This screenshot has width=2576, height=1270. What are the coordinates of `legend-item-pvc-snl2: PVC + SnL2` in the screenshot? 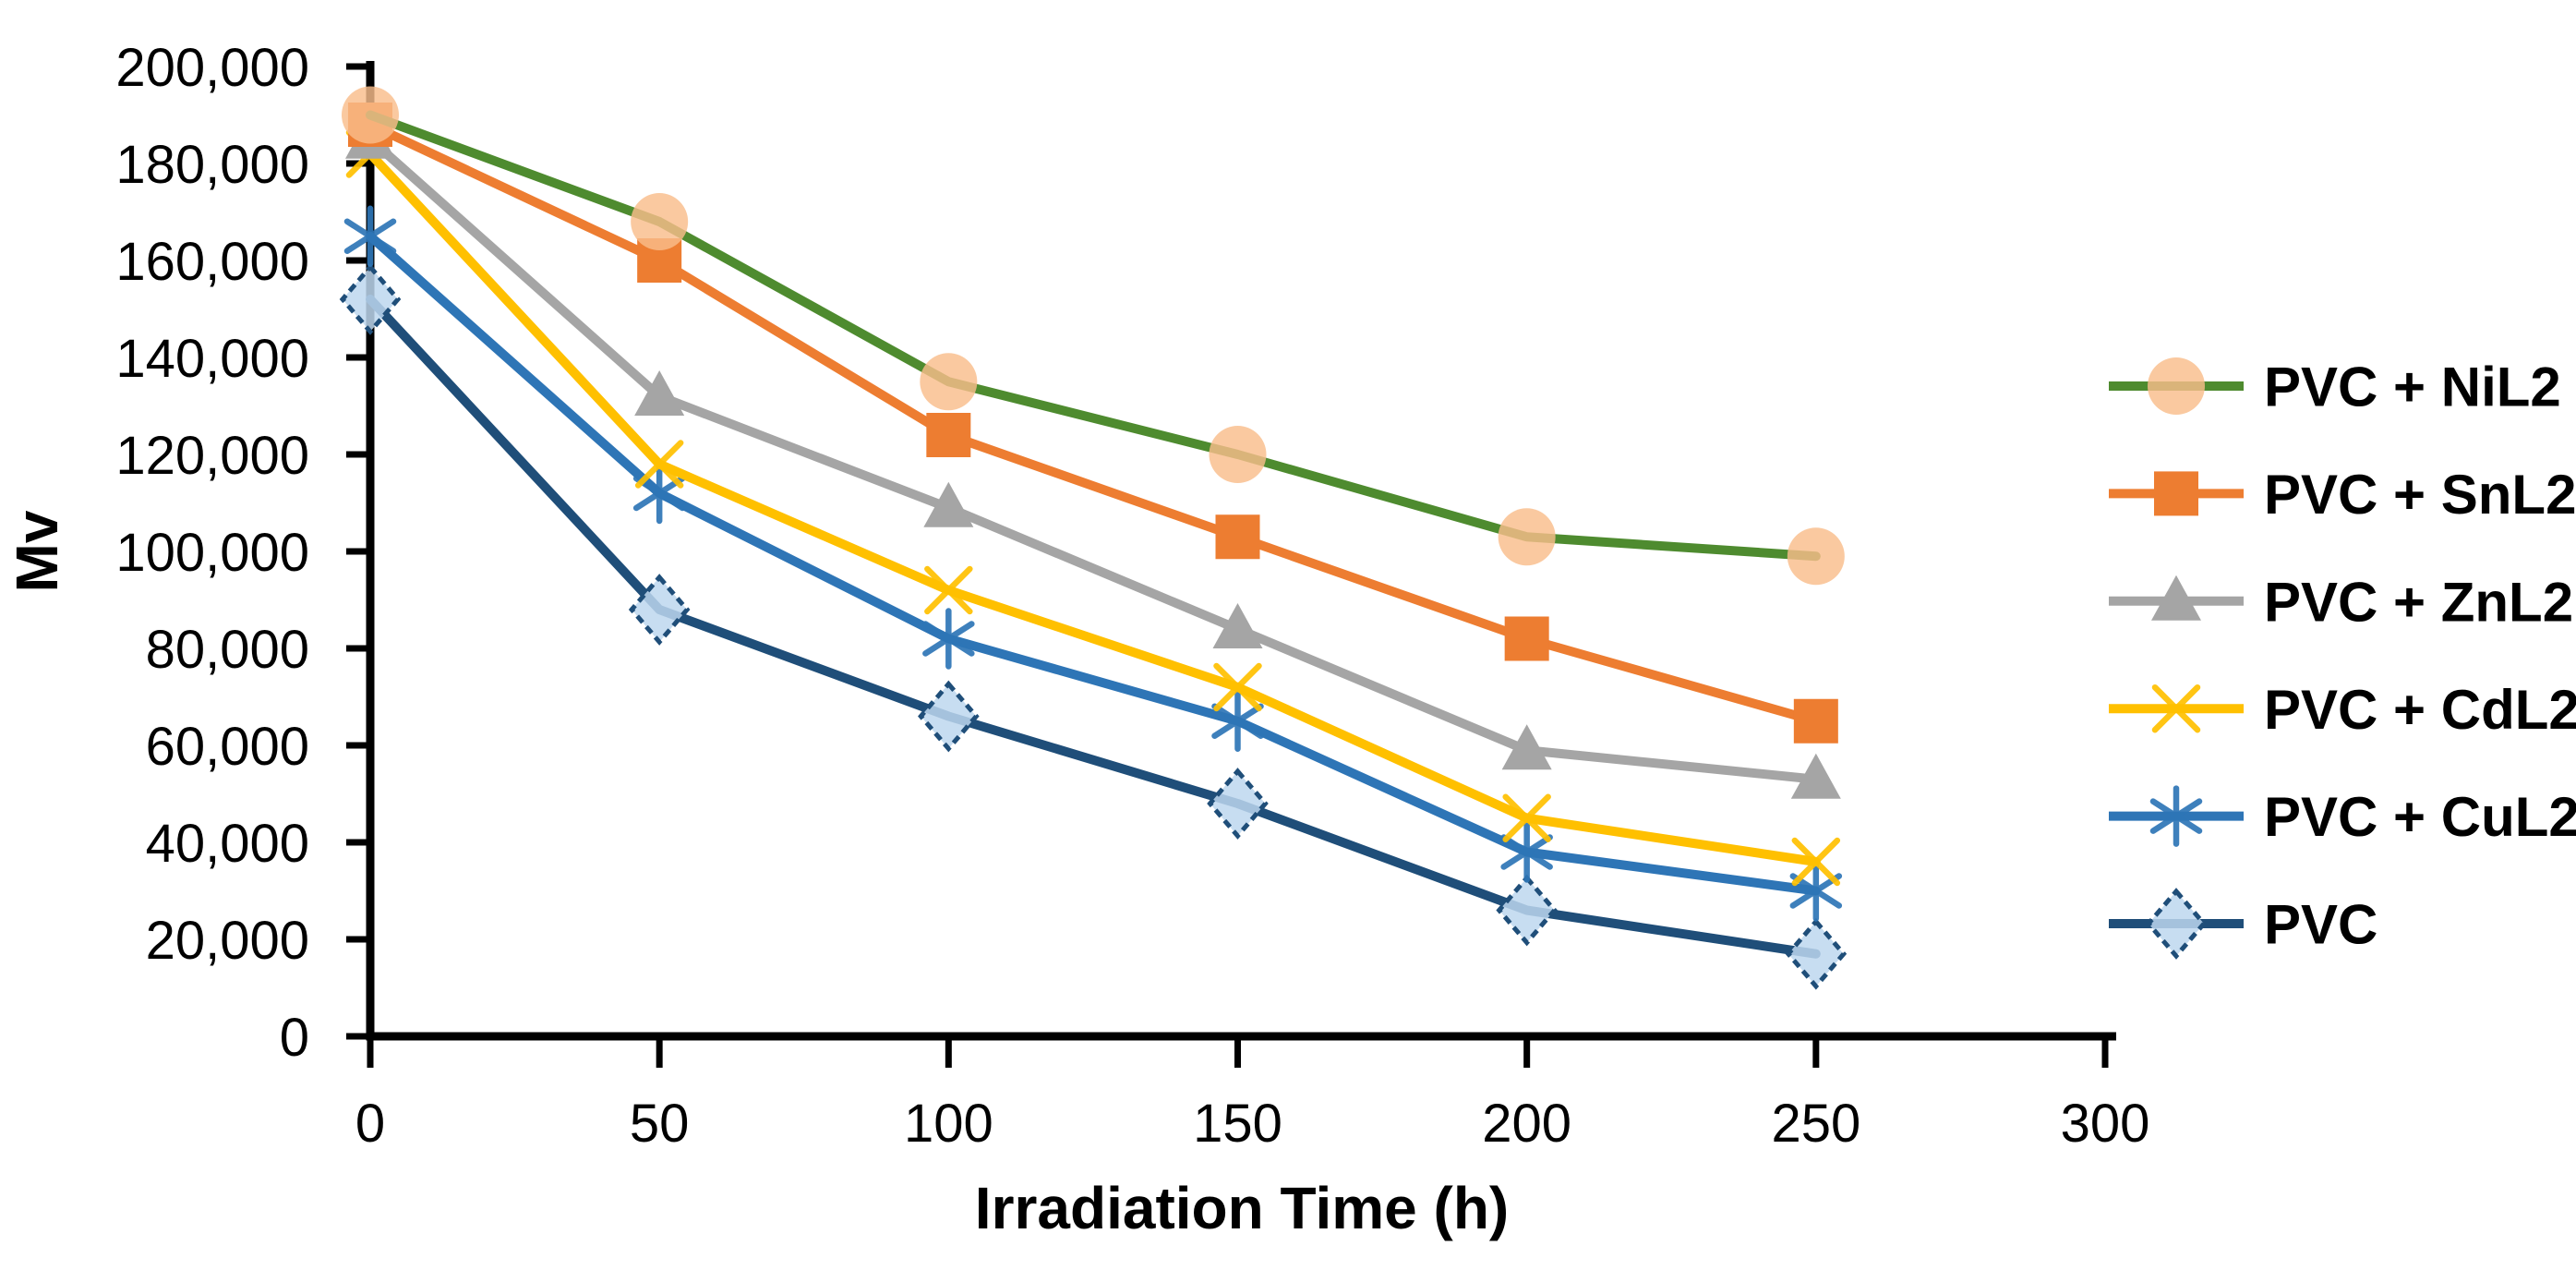 It's located at (2342, 495).